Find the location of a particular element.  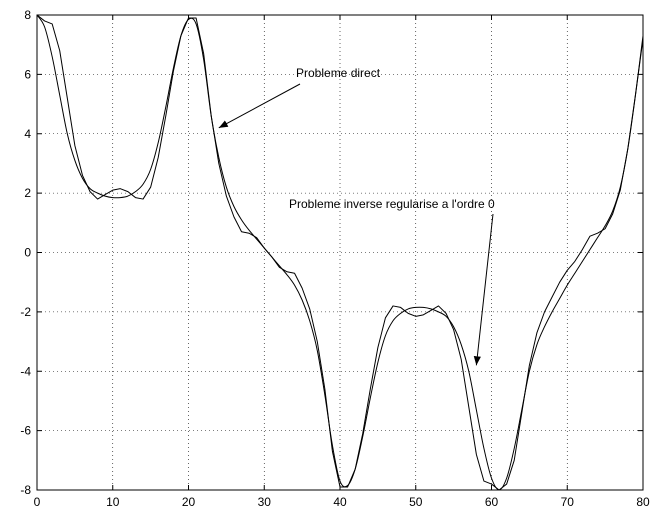

x-tick-label: 70 is located at coordinates (568, 502).